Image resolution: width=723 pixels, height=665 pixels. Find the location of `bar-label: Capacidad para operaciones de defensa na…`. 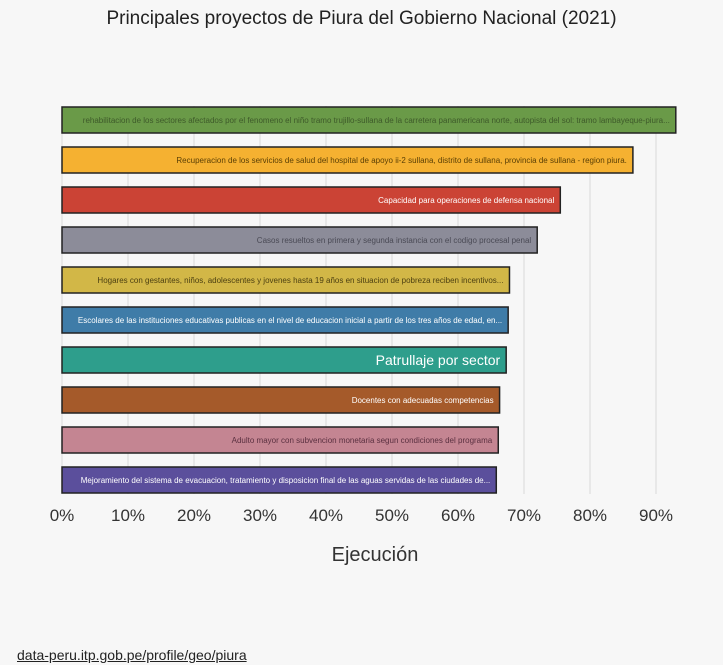

bar-label: Capacidad para operaciones de defensa na… is located at coordinates (466, 200).